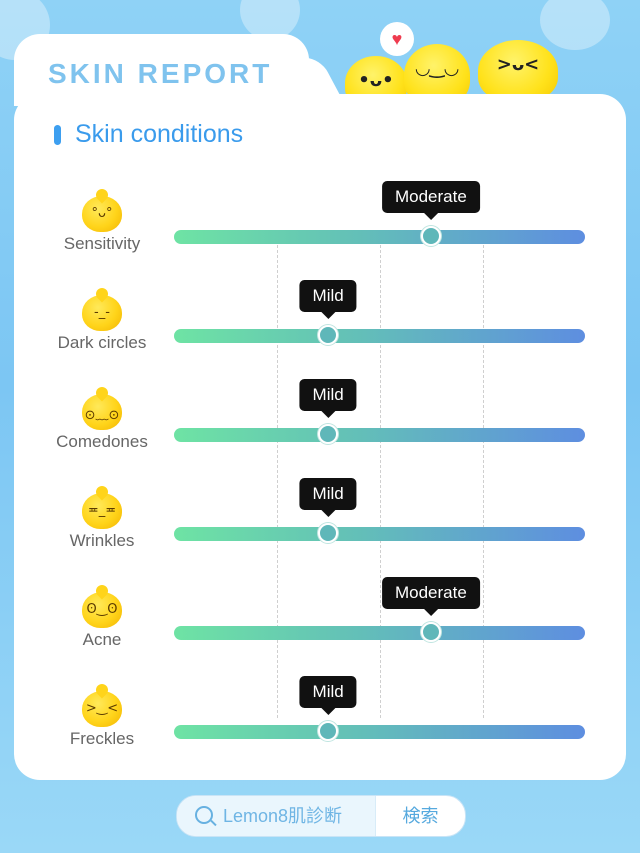 The image size is (640, 853). I want to click on search-input: Lemon8肌診断, so click(276, 816).